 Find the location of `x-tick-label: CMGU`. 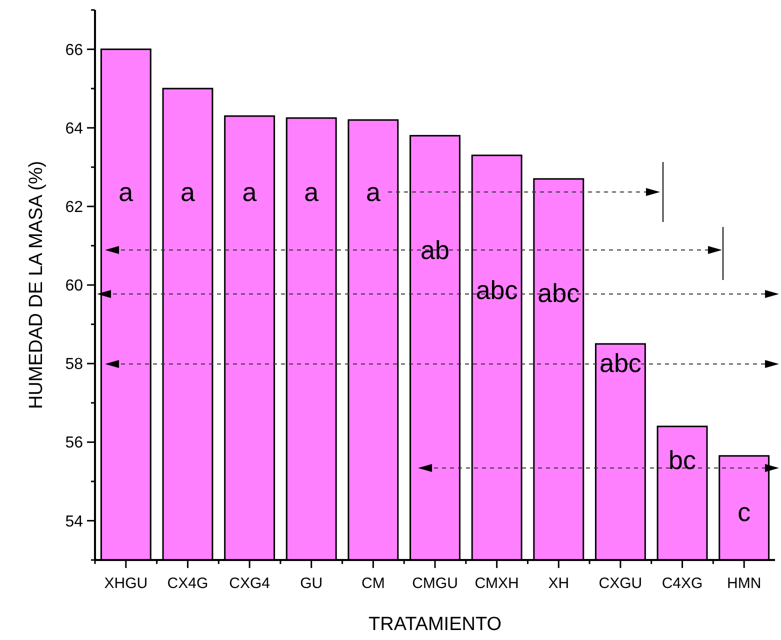

x-tick-label: CMGU is located at coordinates (435, 583).